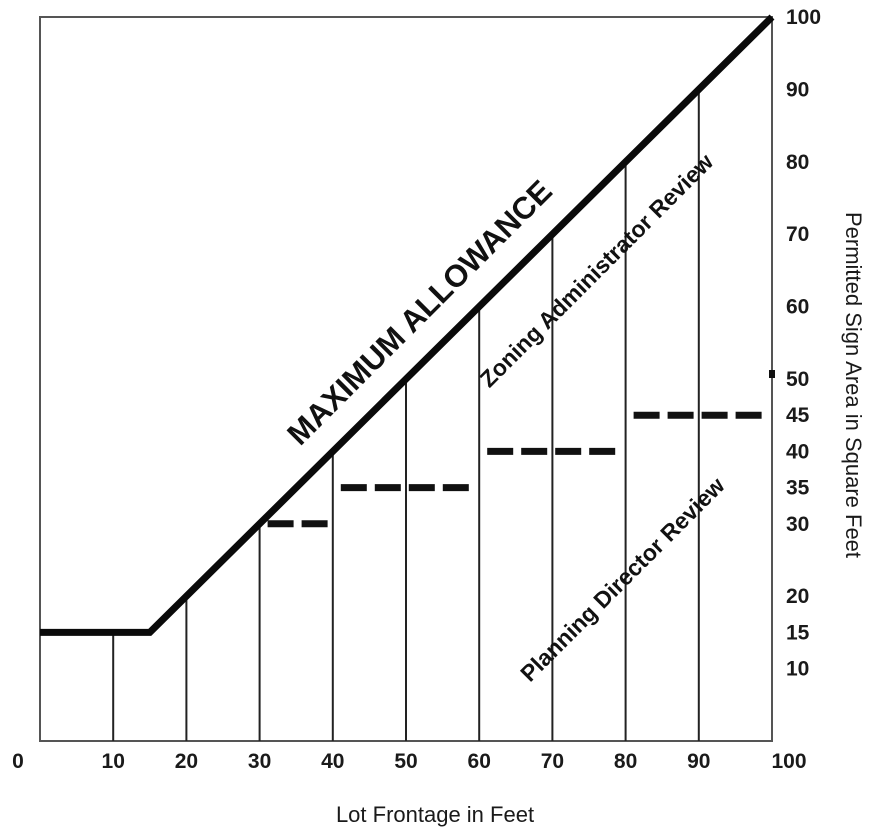  Describe the element at coordinates (788, 761) in the screenshot. I see `x-tick-label: 100` at that location.